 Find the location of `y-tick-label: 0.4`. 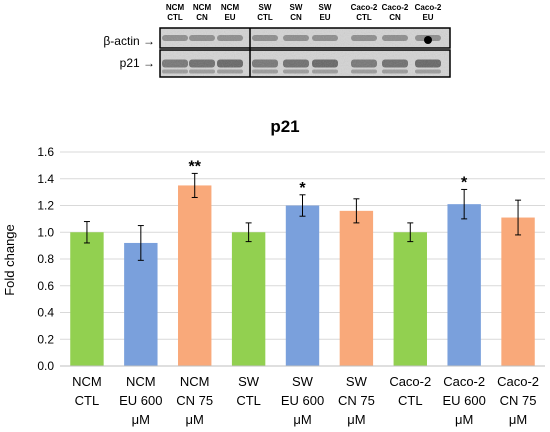

y-tick-label: 0.4 is located at coordinates (45, 313).